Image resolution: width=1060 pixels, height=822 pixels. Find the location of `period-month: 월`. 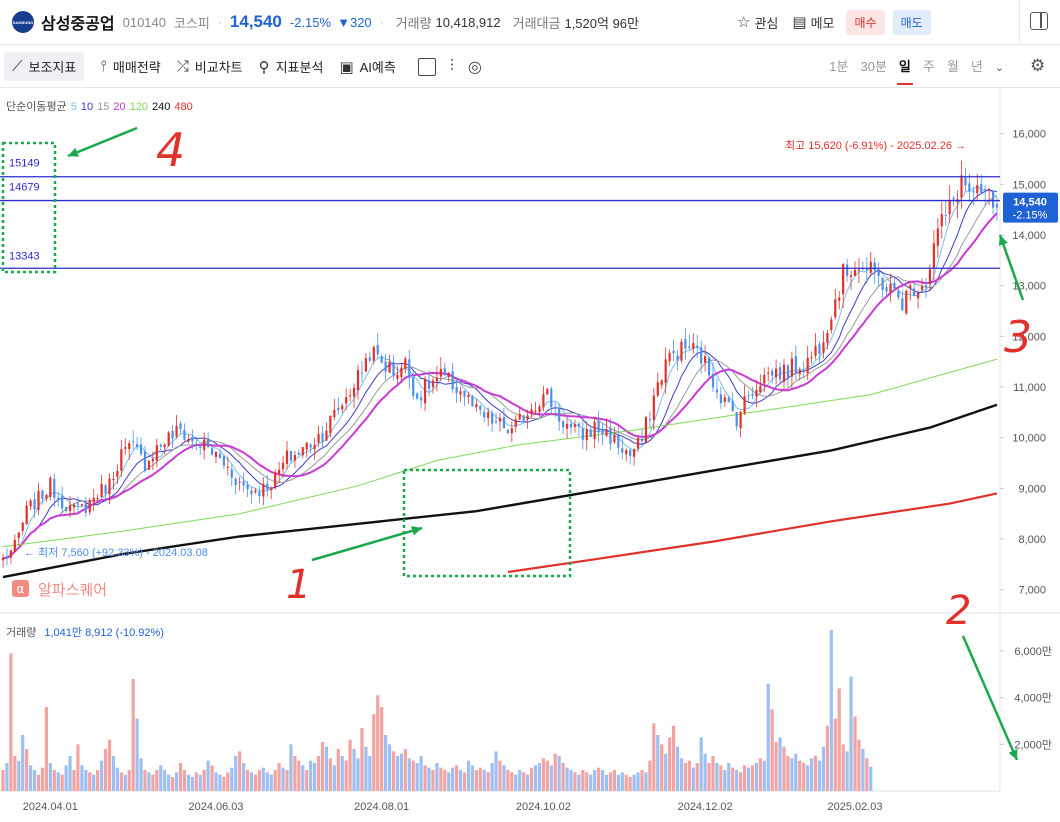

period-month: 월 is located at coordinates (952, 66).